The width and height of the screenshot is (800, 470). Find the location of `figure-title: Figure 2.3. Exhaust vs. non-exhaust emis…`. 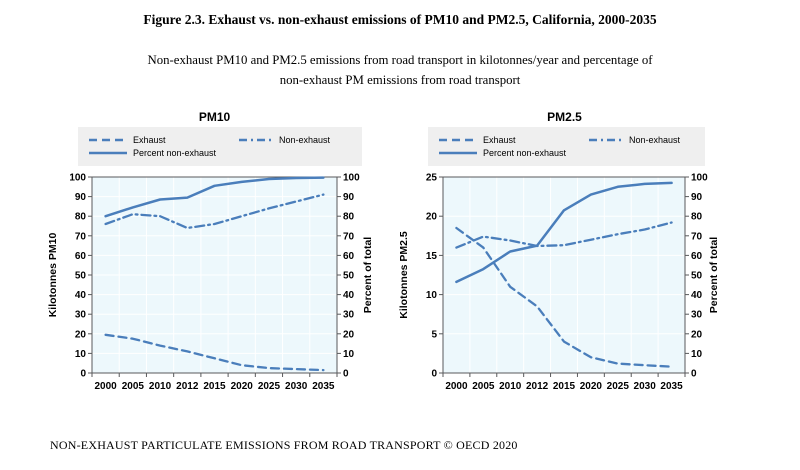

figure-title: Figure 2.3. Exhaust vs. non-exhaust emis… is located at coordinates (400, 19).